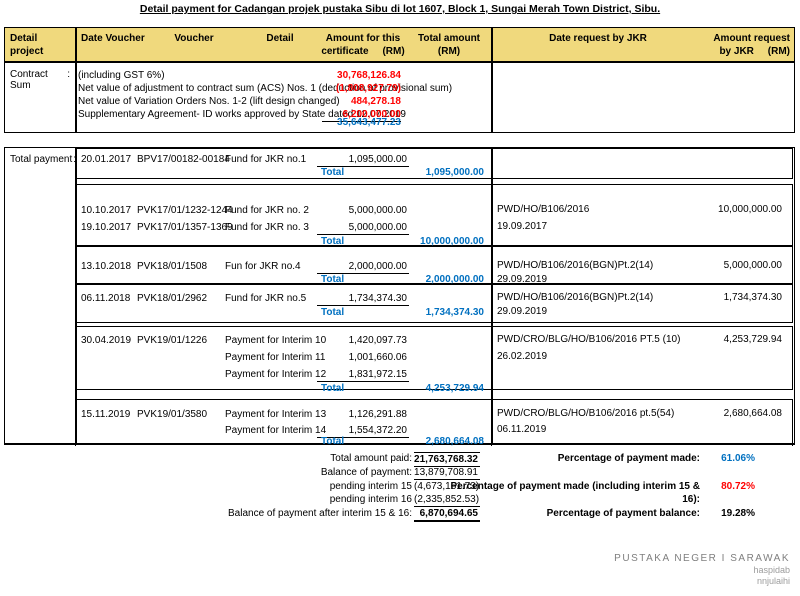 This screenshot has width=800, height=596. Describe the element at coordinates (447, 500) in the screenshot. I see `summary-value: (2,335,852.53)` at that location.